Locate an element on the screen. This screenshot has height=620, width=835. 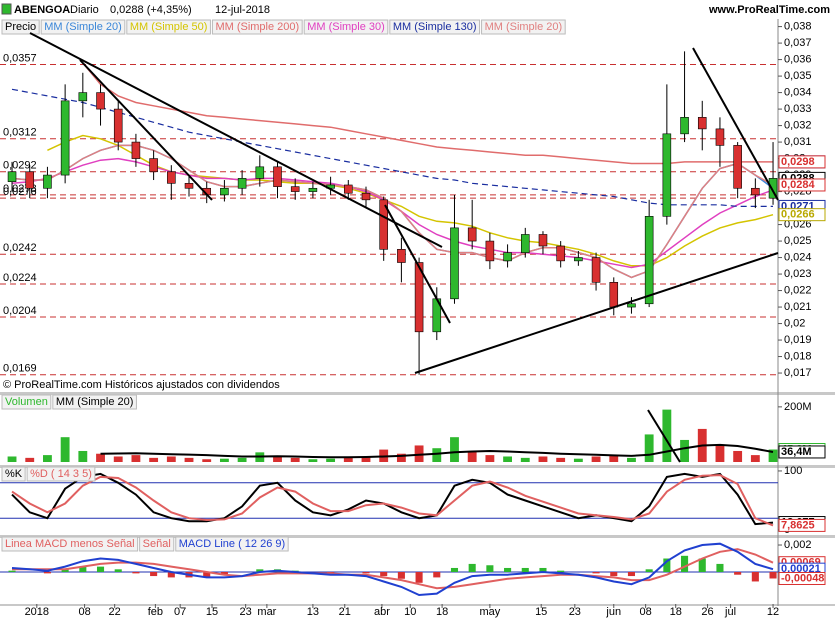
x-tick-label: feb is located at coordinates (155, 612).